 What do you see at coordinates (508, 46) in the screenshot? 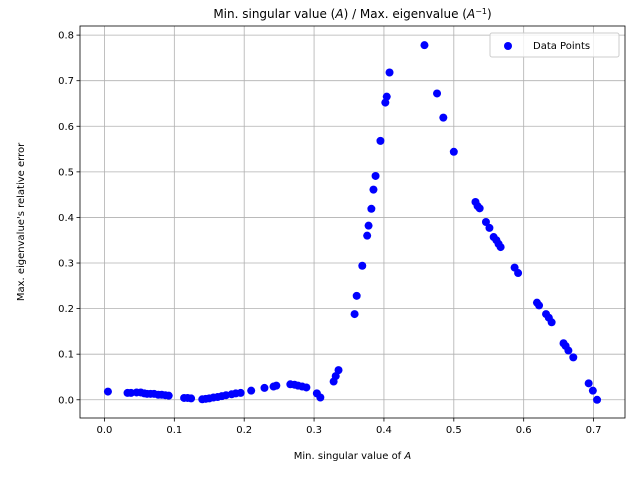
I see `legend-marker` at bounding box center [508, 46].